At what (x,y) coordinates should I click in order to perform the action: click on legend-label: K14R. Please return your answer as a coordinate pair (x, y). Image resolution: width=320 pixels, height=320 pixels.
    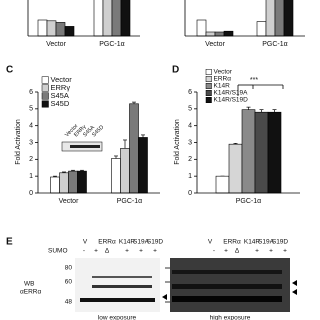
    Looking at the image, I should click on (222, 86).